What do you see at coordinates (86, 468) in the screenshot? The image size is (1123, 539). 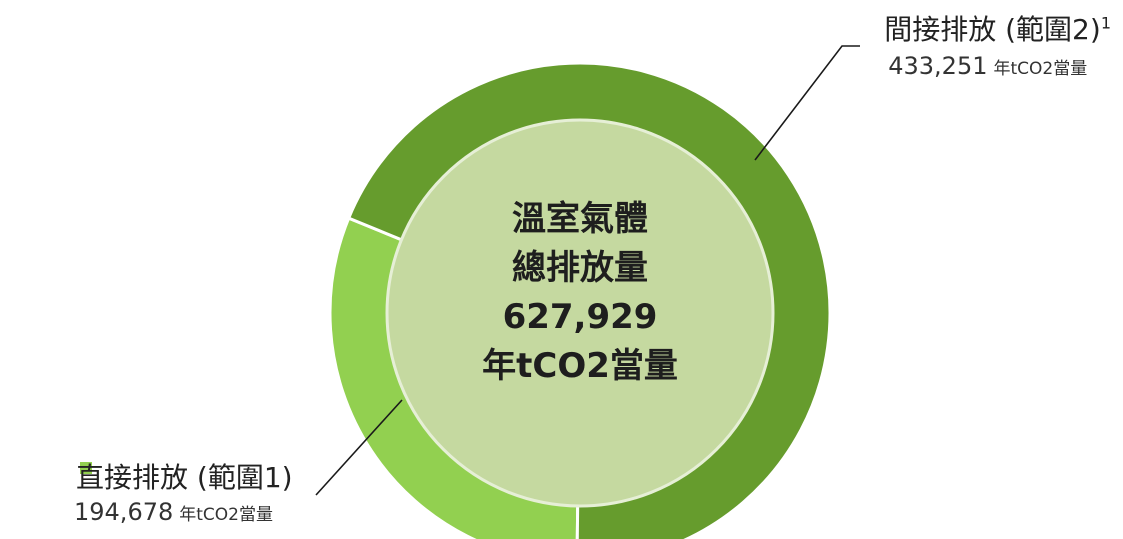 I see `legend-swatch-scope1` at bounding box center [86, 468].